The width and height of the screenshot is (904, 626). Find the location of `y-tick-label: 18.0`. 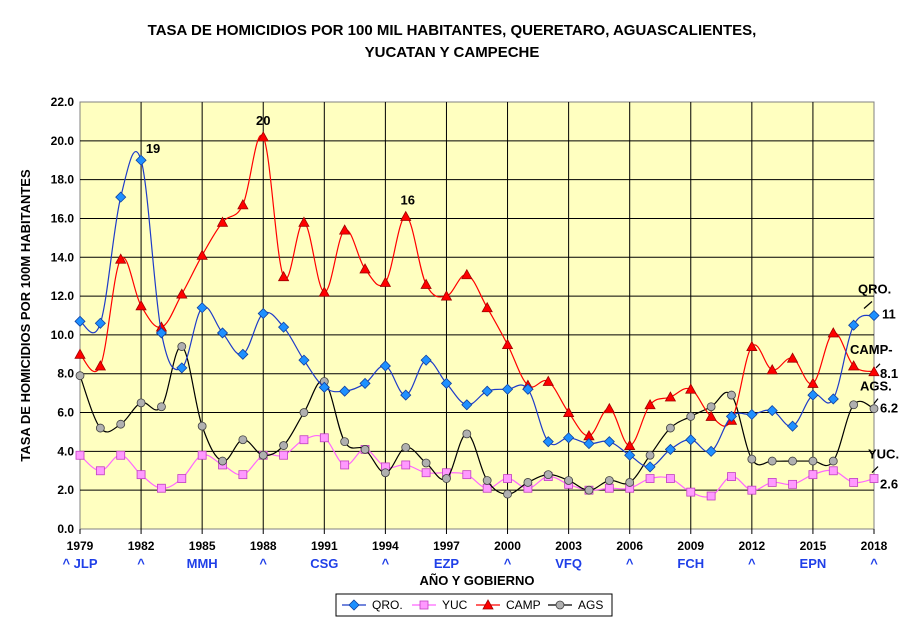

y-tick-label: 18.0 is located at coordinates (63, 180).